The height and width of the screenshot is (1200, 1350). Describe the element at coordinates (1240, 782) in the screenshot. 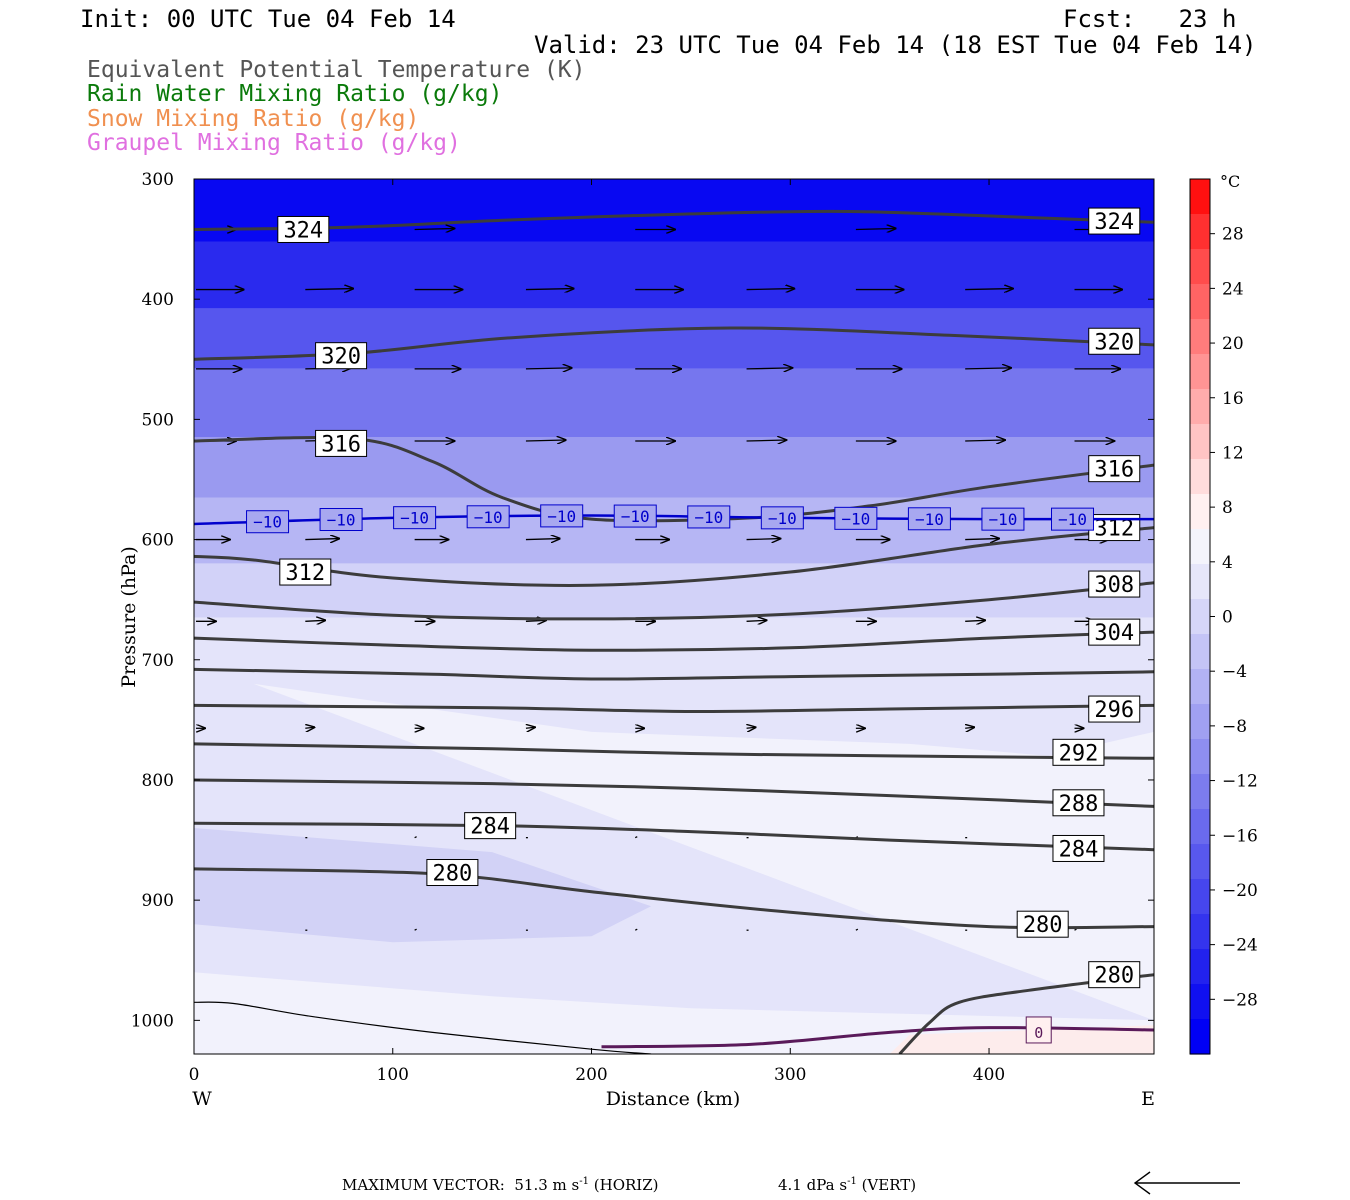

I see `colorbar-tick-label: −12` at that location.